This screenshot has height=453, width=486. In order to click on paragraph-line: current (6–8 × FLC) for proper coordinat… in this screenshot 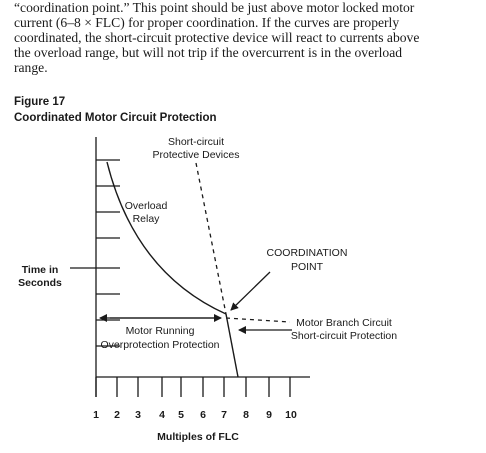, I will do `click(207, 22)`.